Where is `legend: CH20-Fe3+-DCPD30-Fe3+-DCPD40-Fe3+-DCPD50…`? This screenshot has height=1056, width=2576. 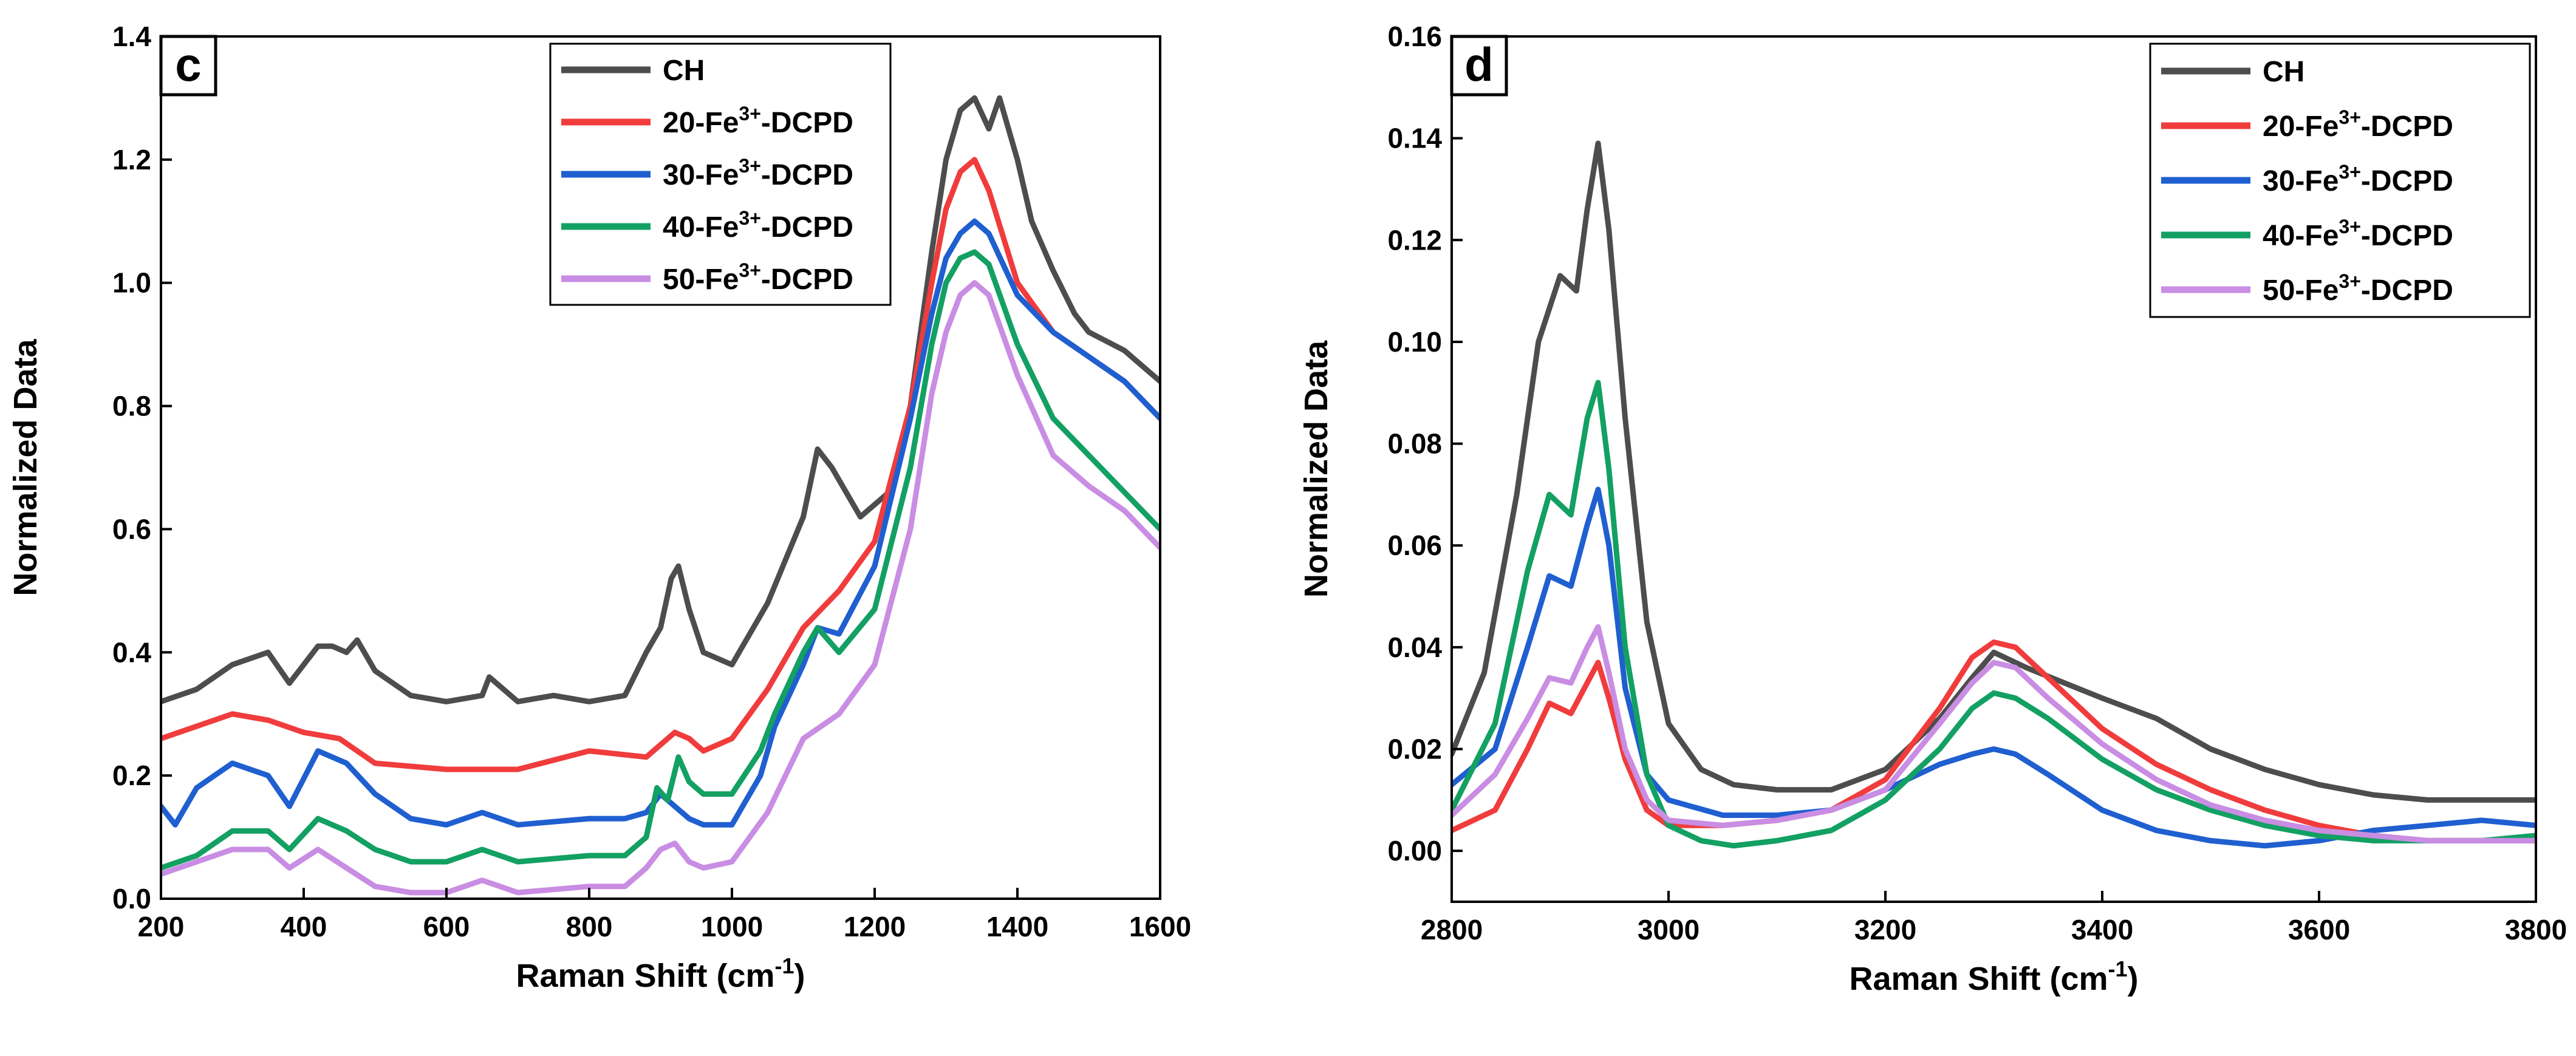
legend: CH20-Fe3+-DCPD30-Fe3+-DCPD40-Fe3+-DCPD50… is located at coordinates (720, 174).